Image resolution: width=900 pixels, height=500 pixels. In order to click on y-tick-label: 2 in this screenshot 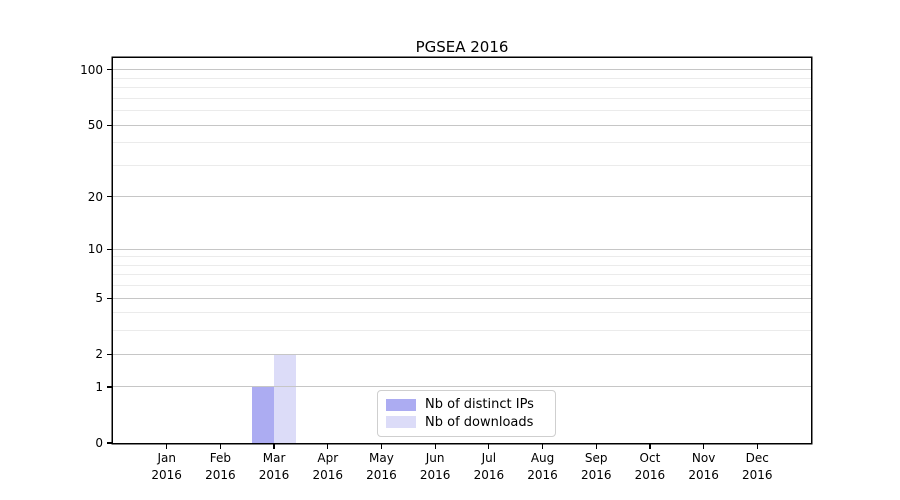, I will do `click(99, 354)`.